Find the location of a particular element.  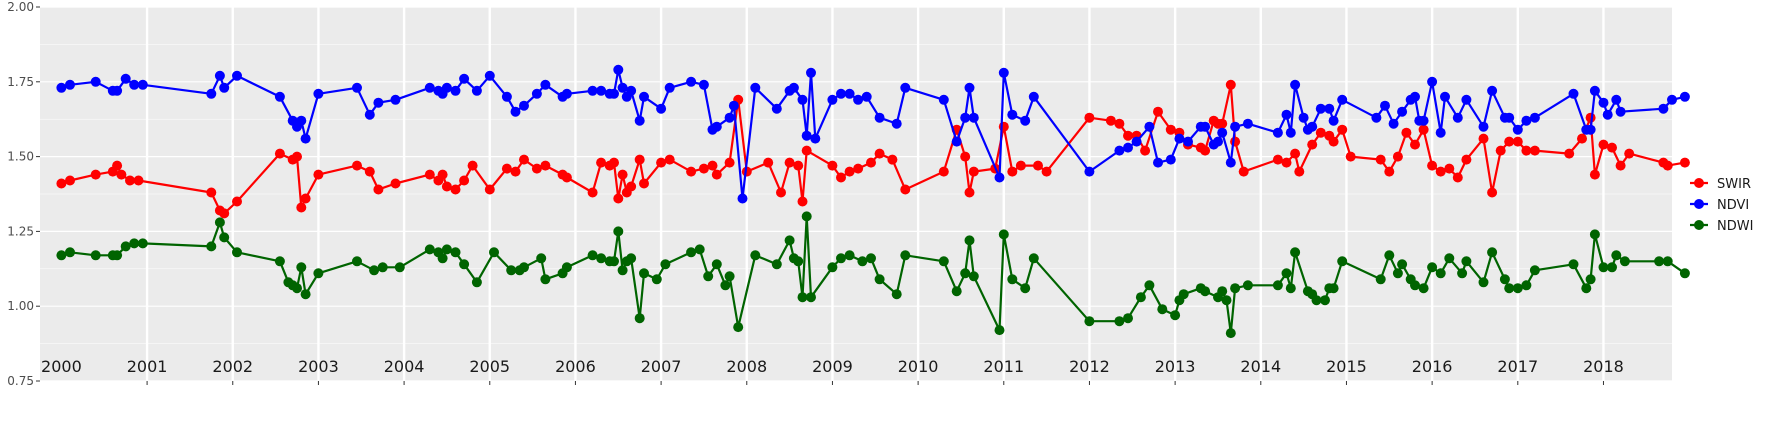

year-label: 2004 is located at coordinates (404, 366).